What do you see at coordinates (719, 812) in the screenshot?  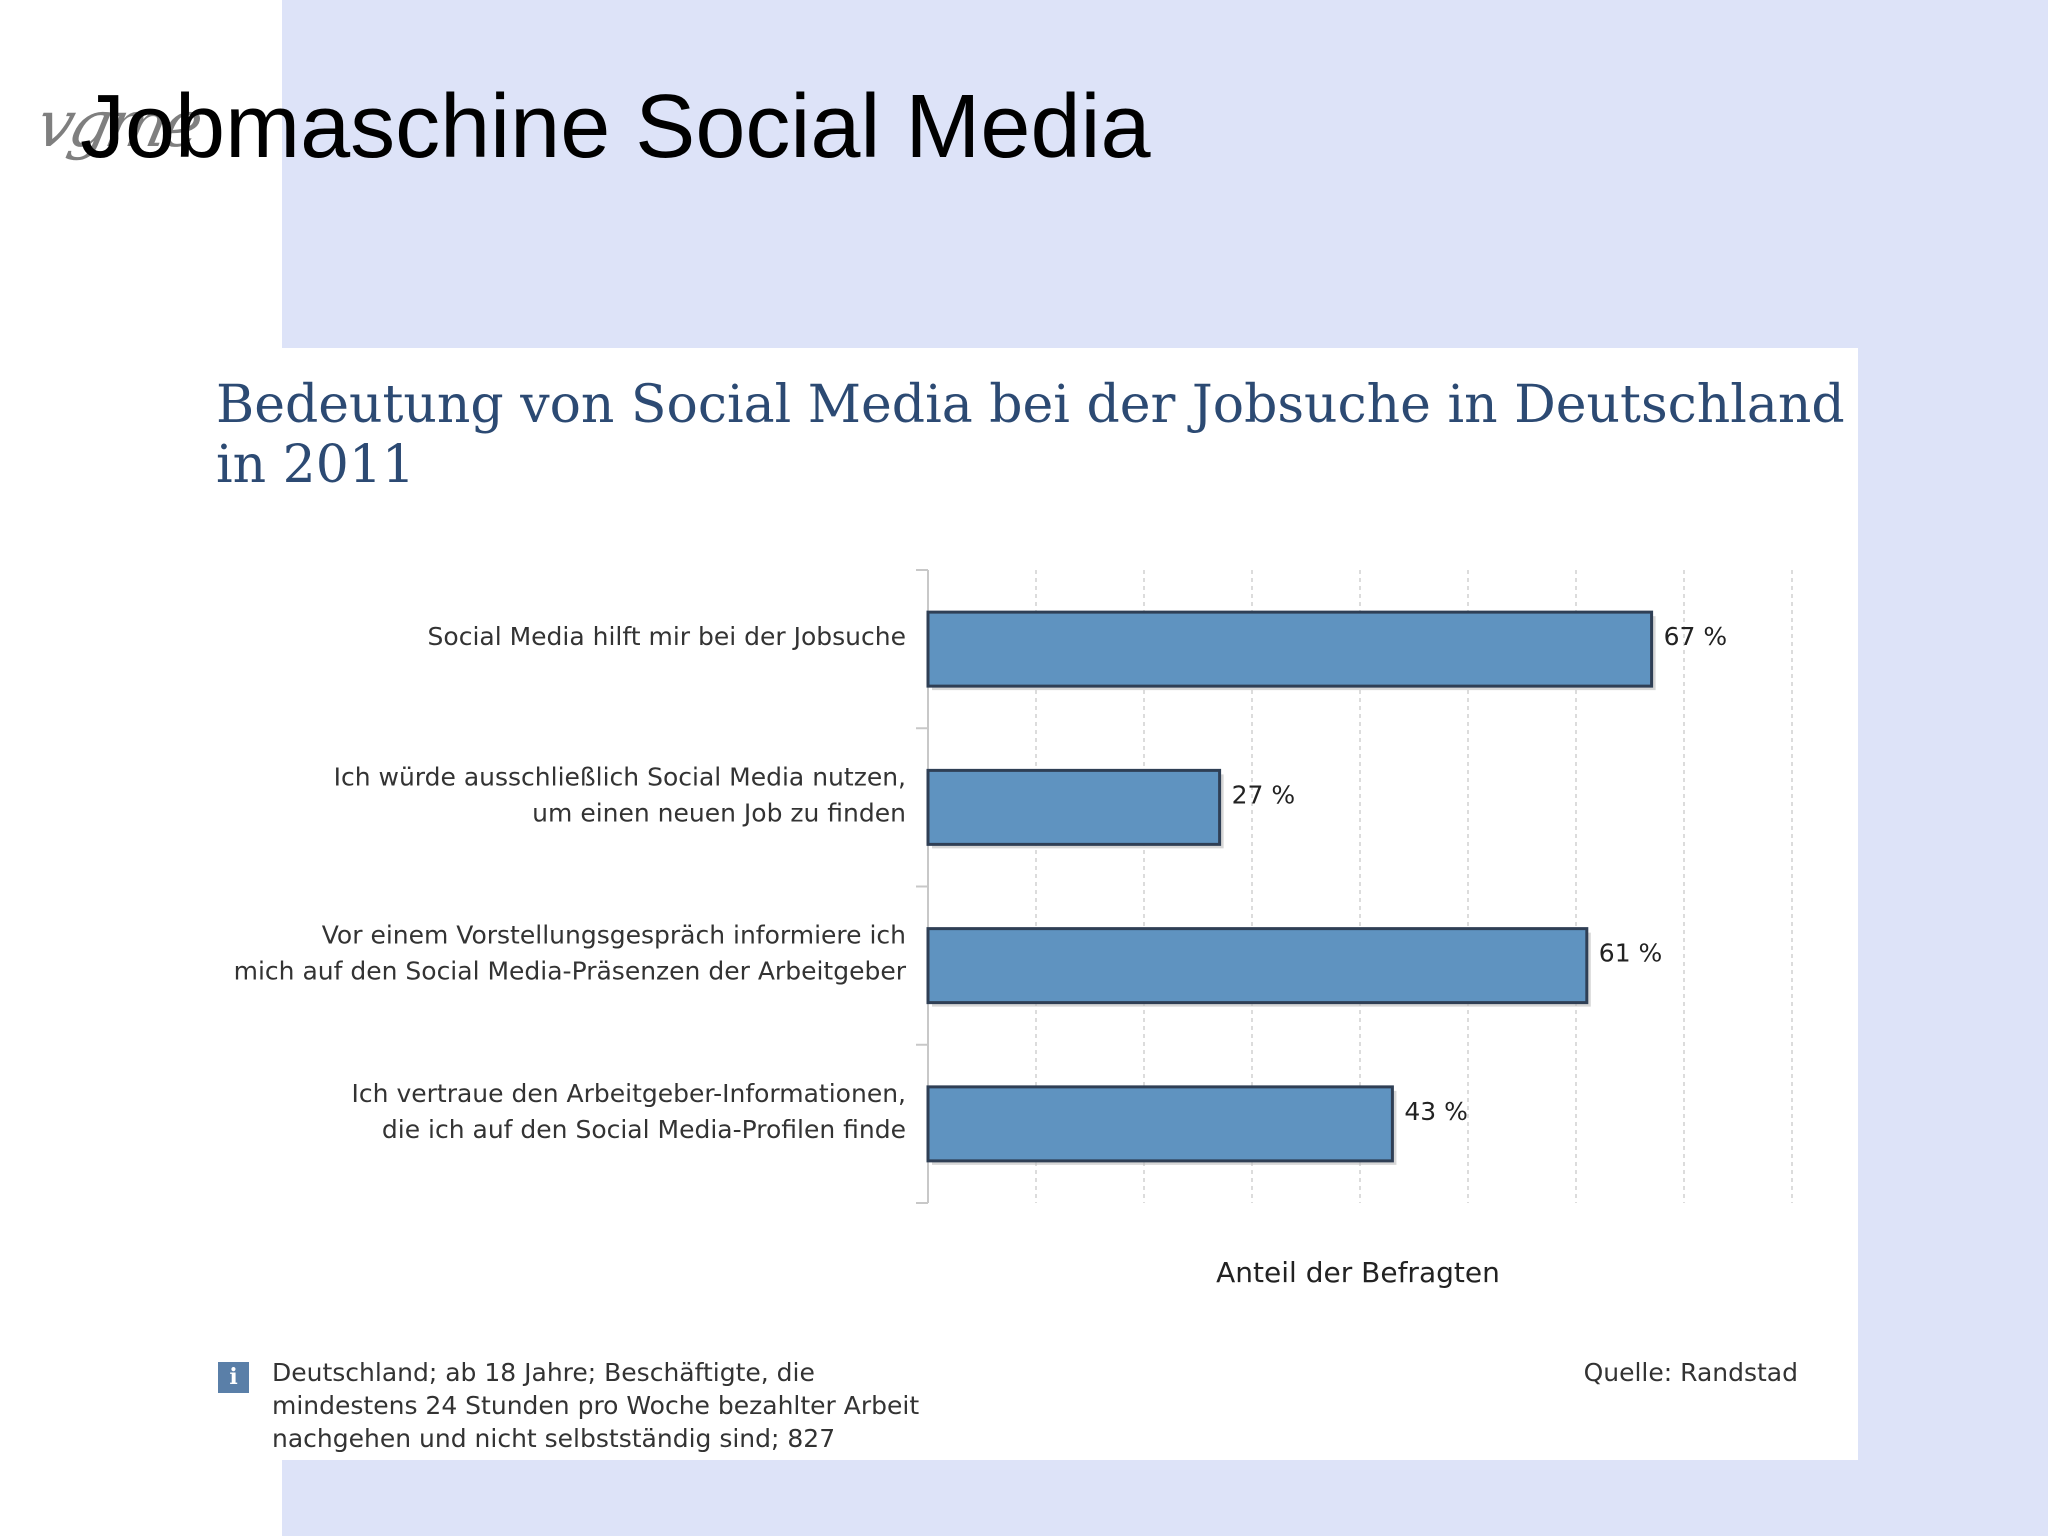 I see `category-label: um einen neuen Job zu finden` at bounding box center [719, 812].